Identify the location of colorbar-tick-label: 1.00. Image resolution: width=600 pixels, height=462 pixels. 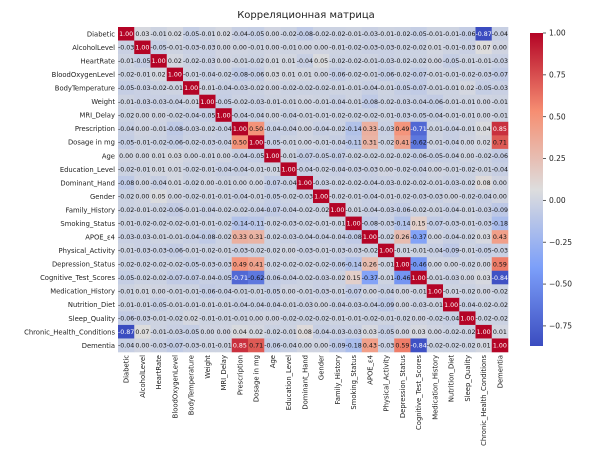
(557, 33).